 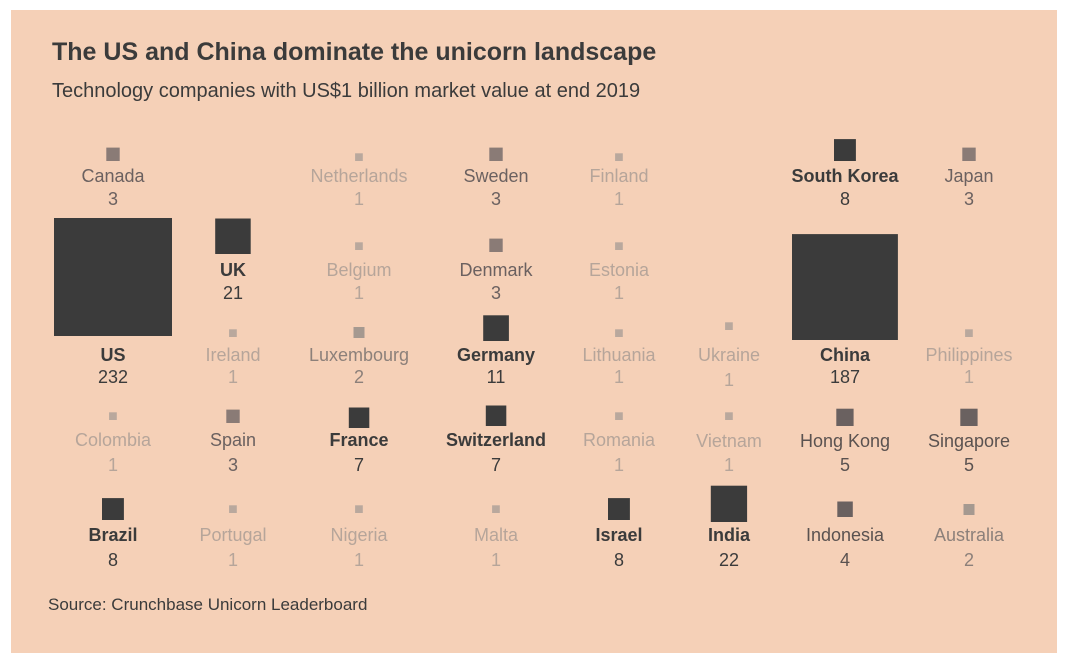 I want to click on label-malta: Malta, so click(x=496, y=535).